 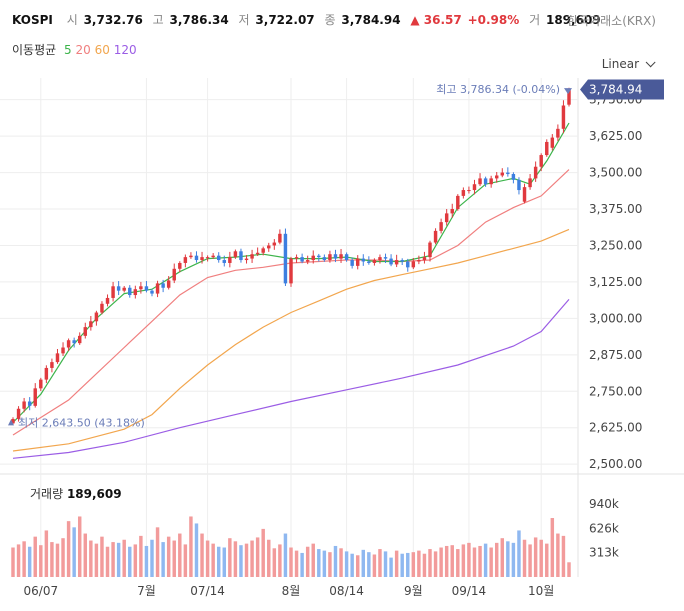 I want to click on open-value: 3,732.76, so click(x=113, y=20).